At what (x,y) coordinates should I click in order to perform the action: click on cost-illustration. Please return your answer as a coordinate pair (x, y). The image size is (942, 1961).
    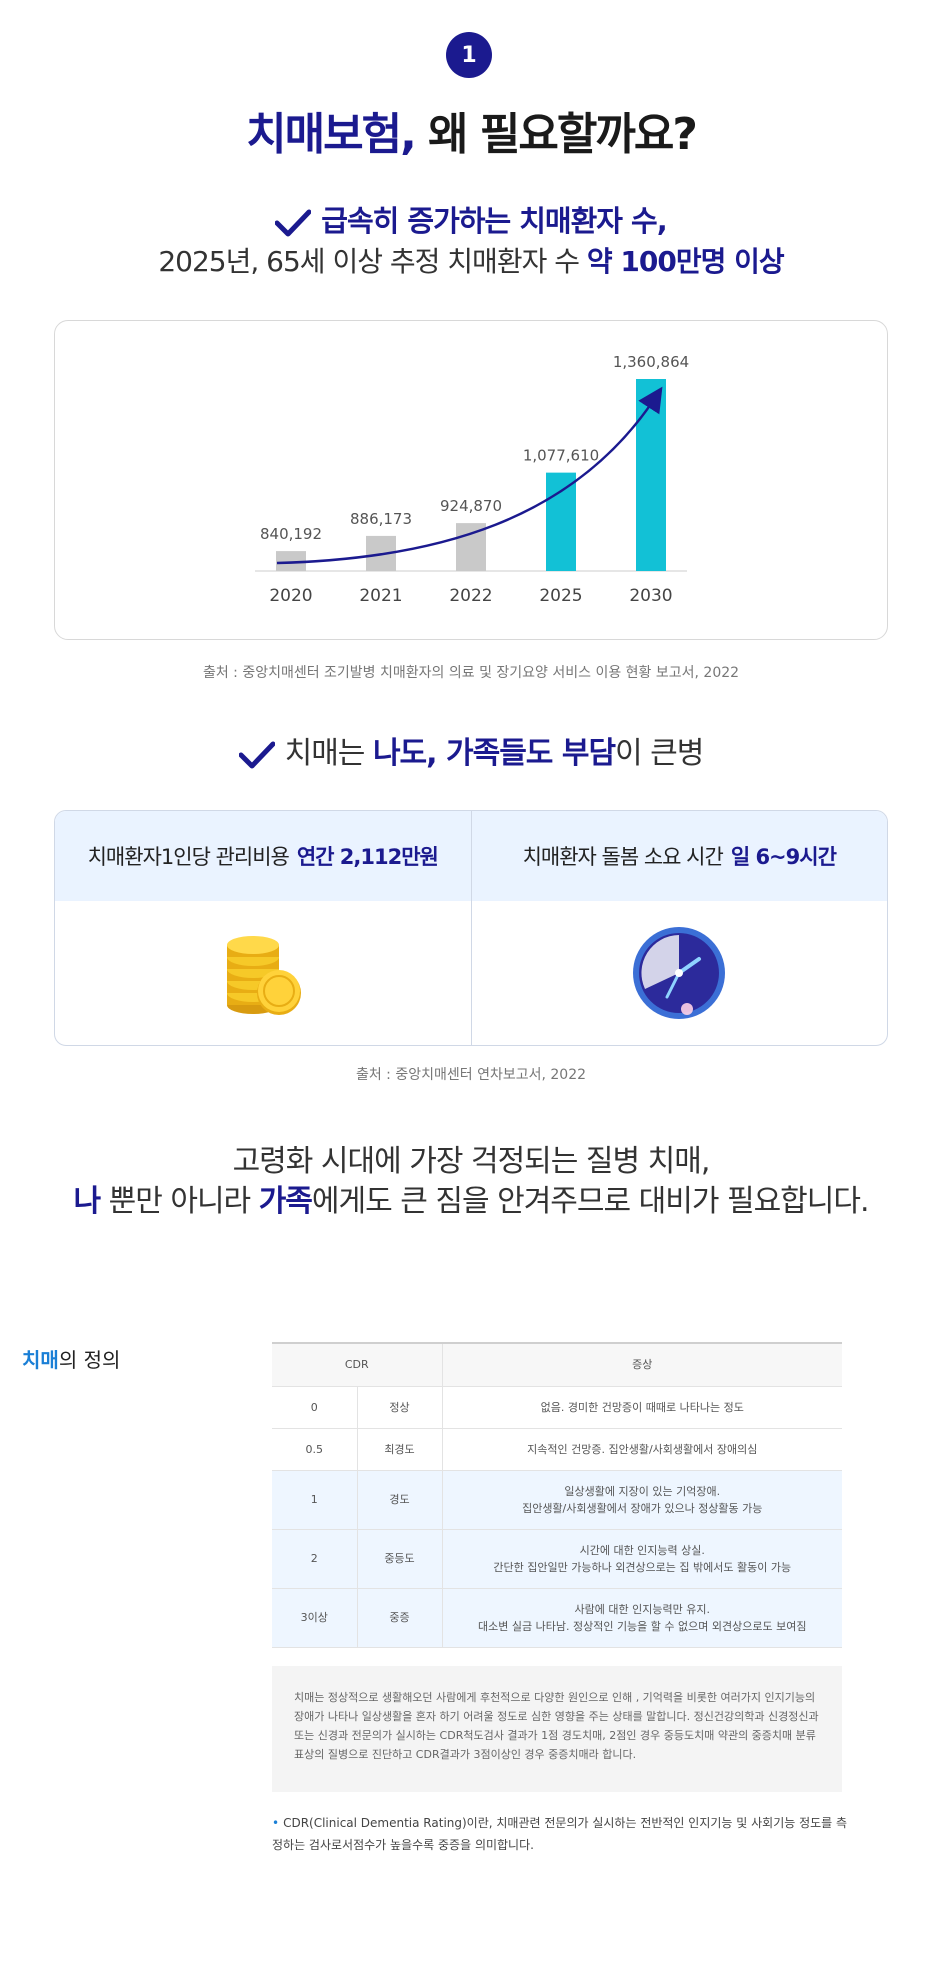
    Looking at the image, I should click on (263, 973).